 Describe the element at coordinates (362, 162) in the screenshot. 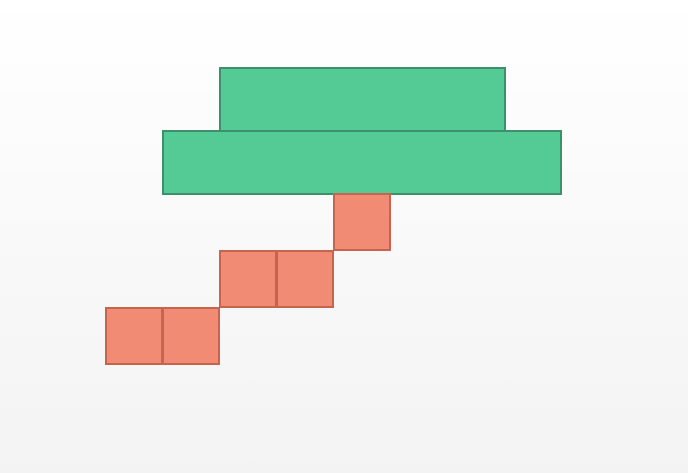

I see `platform-bottom` at that location.